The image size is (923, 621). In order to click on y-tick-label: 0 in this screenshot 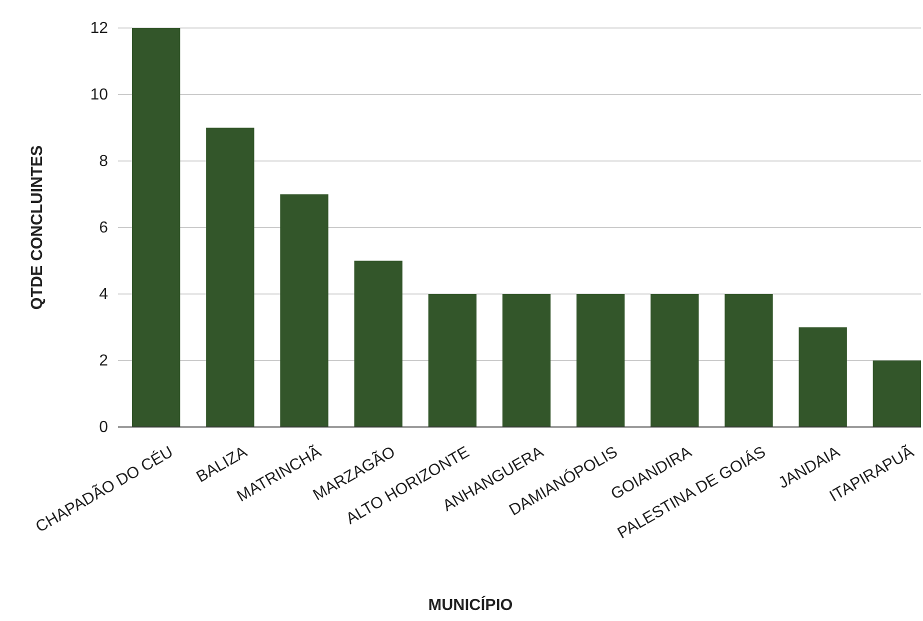, I will do `click(103, 427)`.